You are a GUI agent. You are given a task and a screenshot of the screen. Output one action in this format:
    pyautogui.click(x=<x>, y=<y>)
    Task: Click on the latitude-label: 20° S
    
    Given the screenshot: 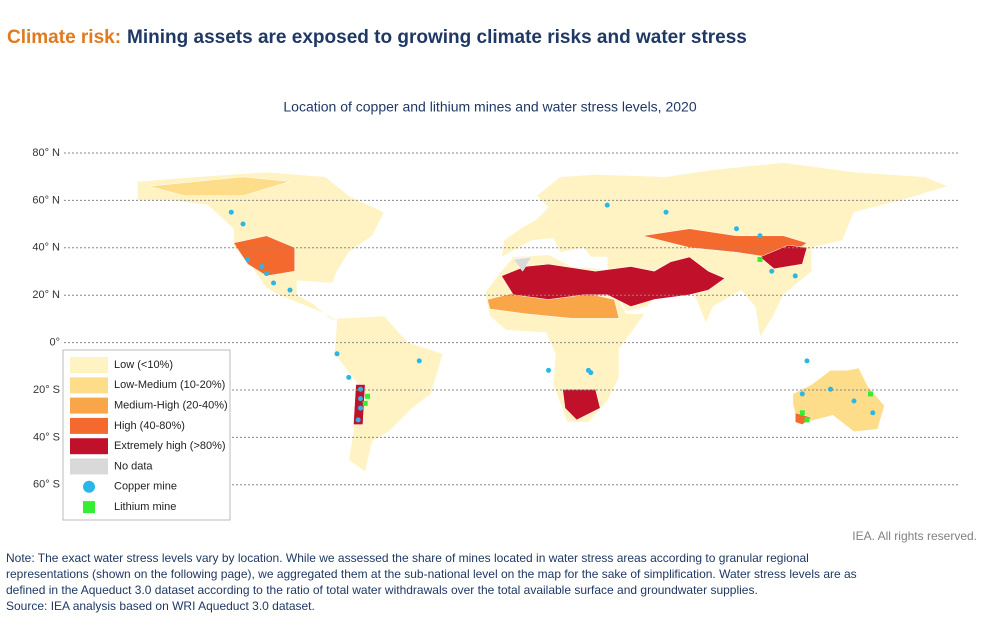 What is the action you would take?
    pyautogui.click(x=46, y=390)
    